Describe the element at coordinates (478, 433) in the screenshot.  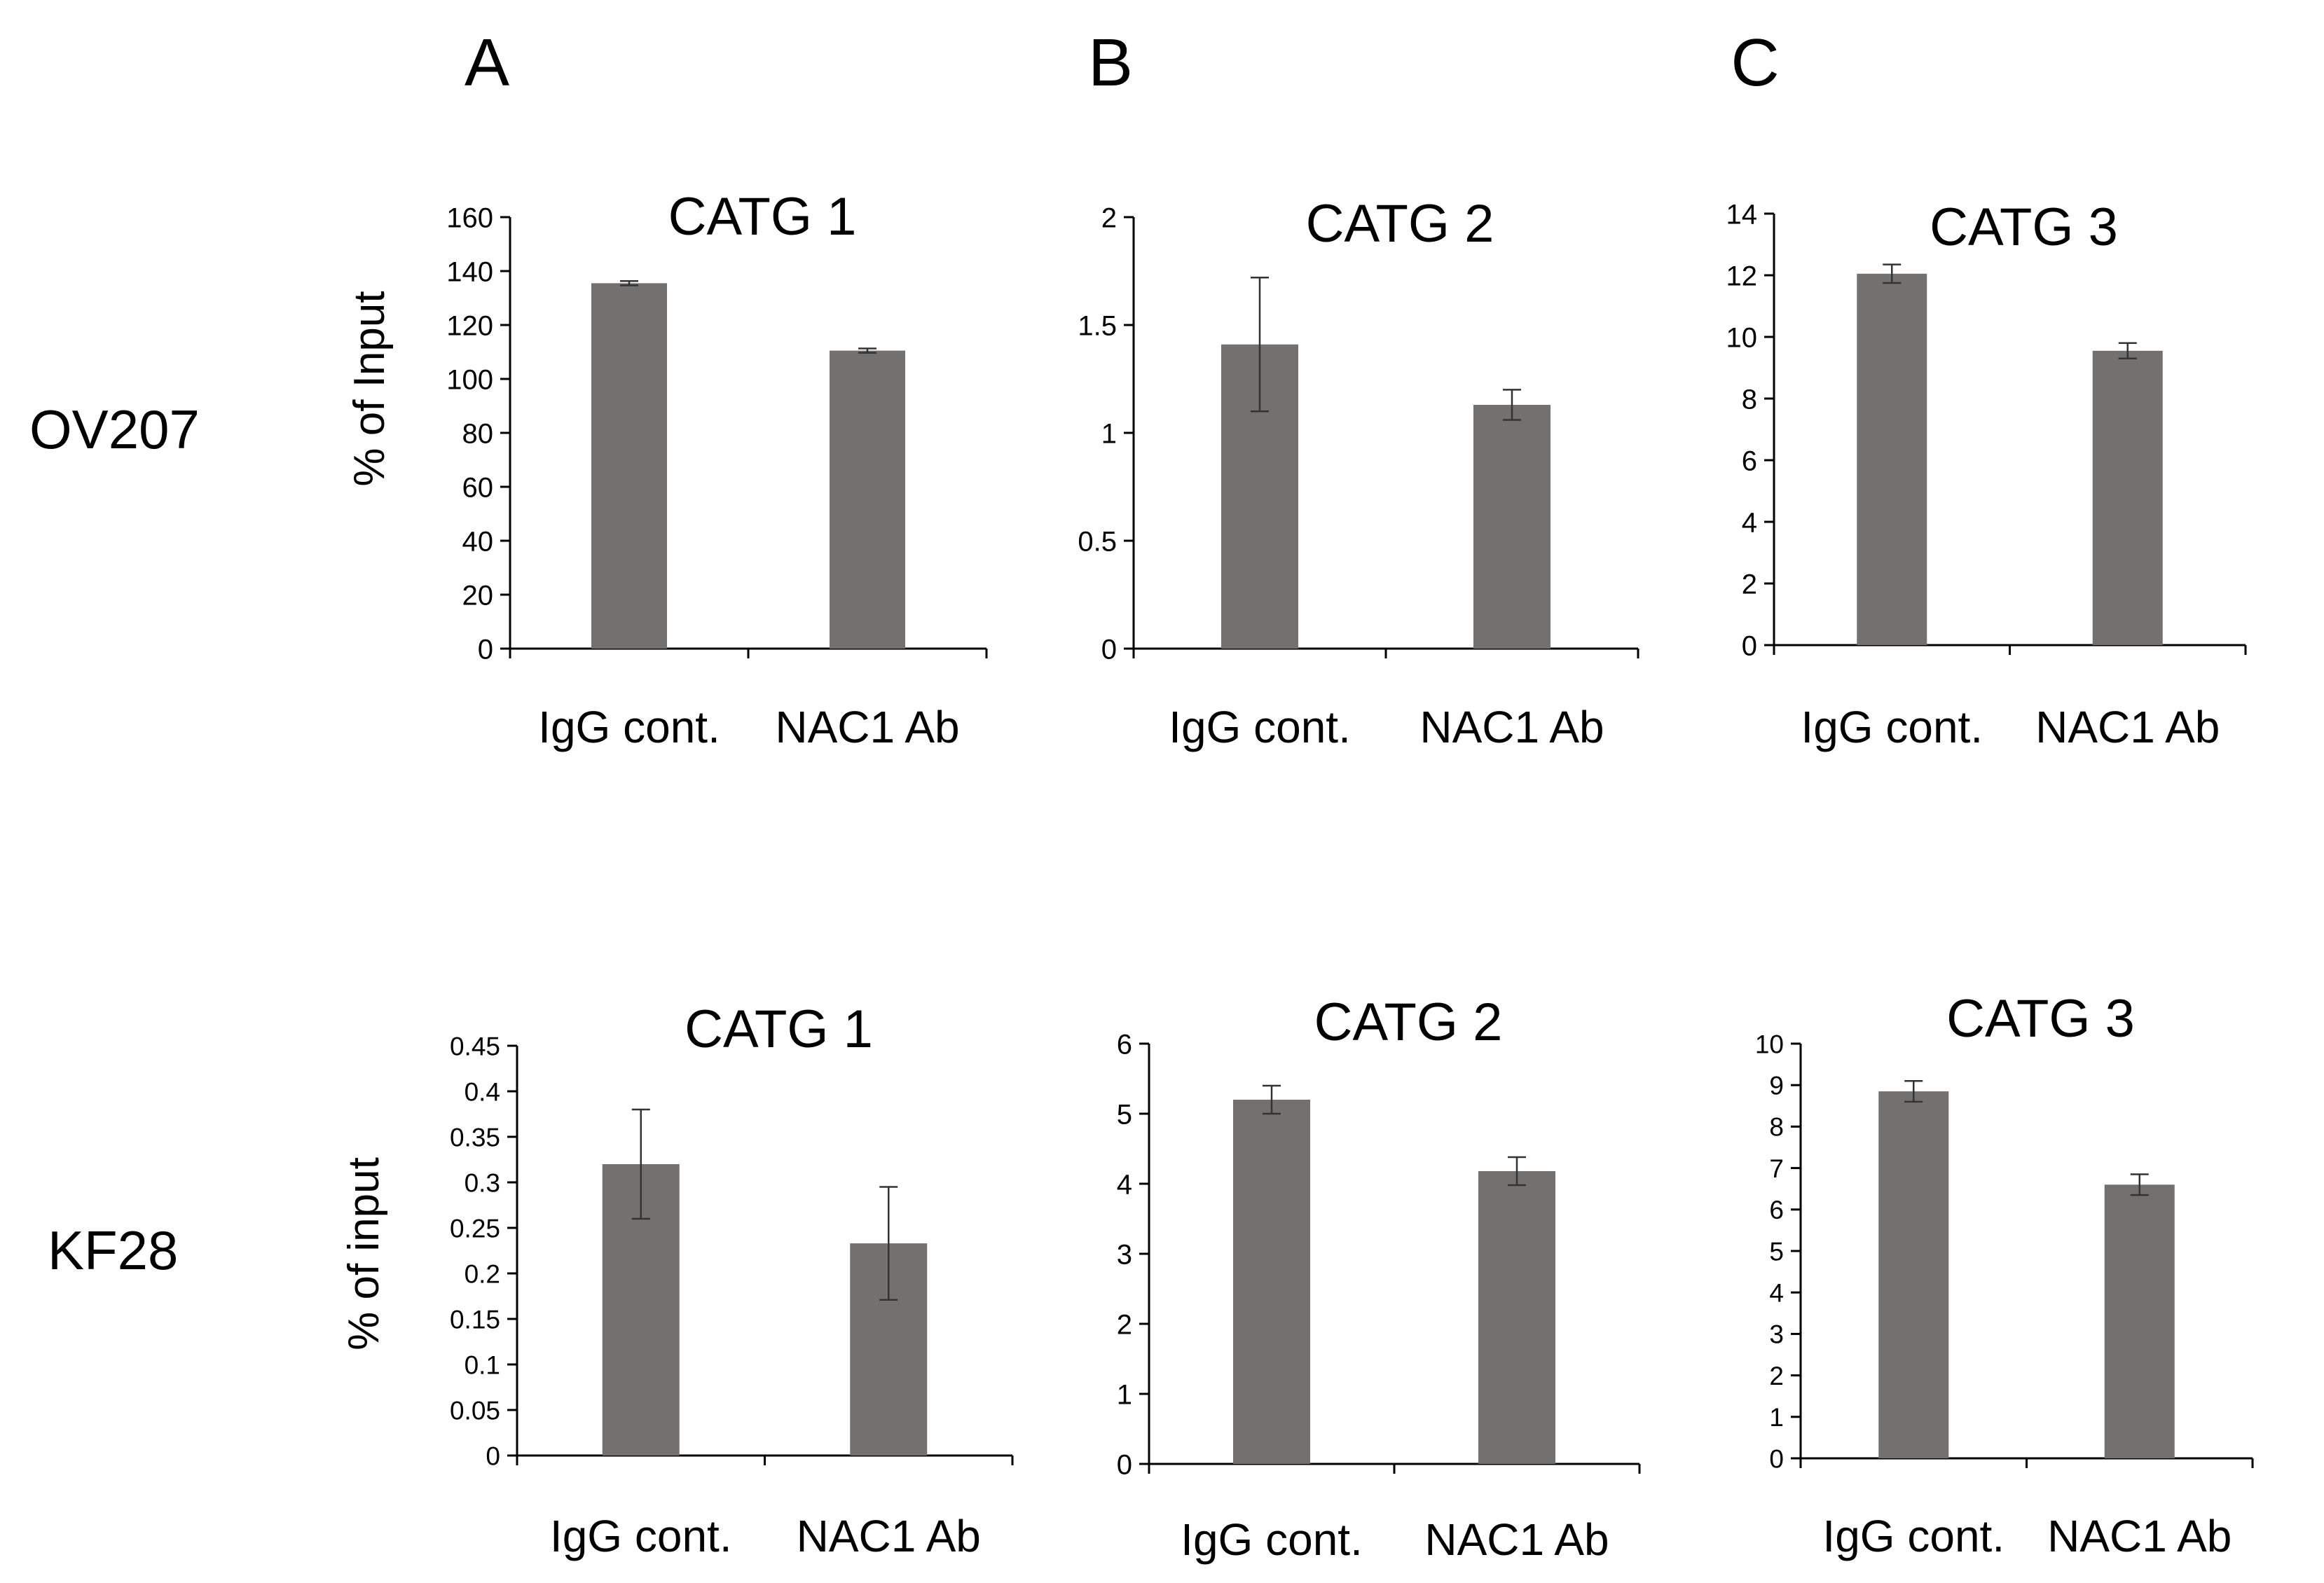
I see `y-tick-label: 80` at that location.